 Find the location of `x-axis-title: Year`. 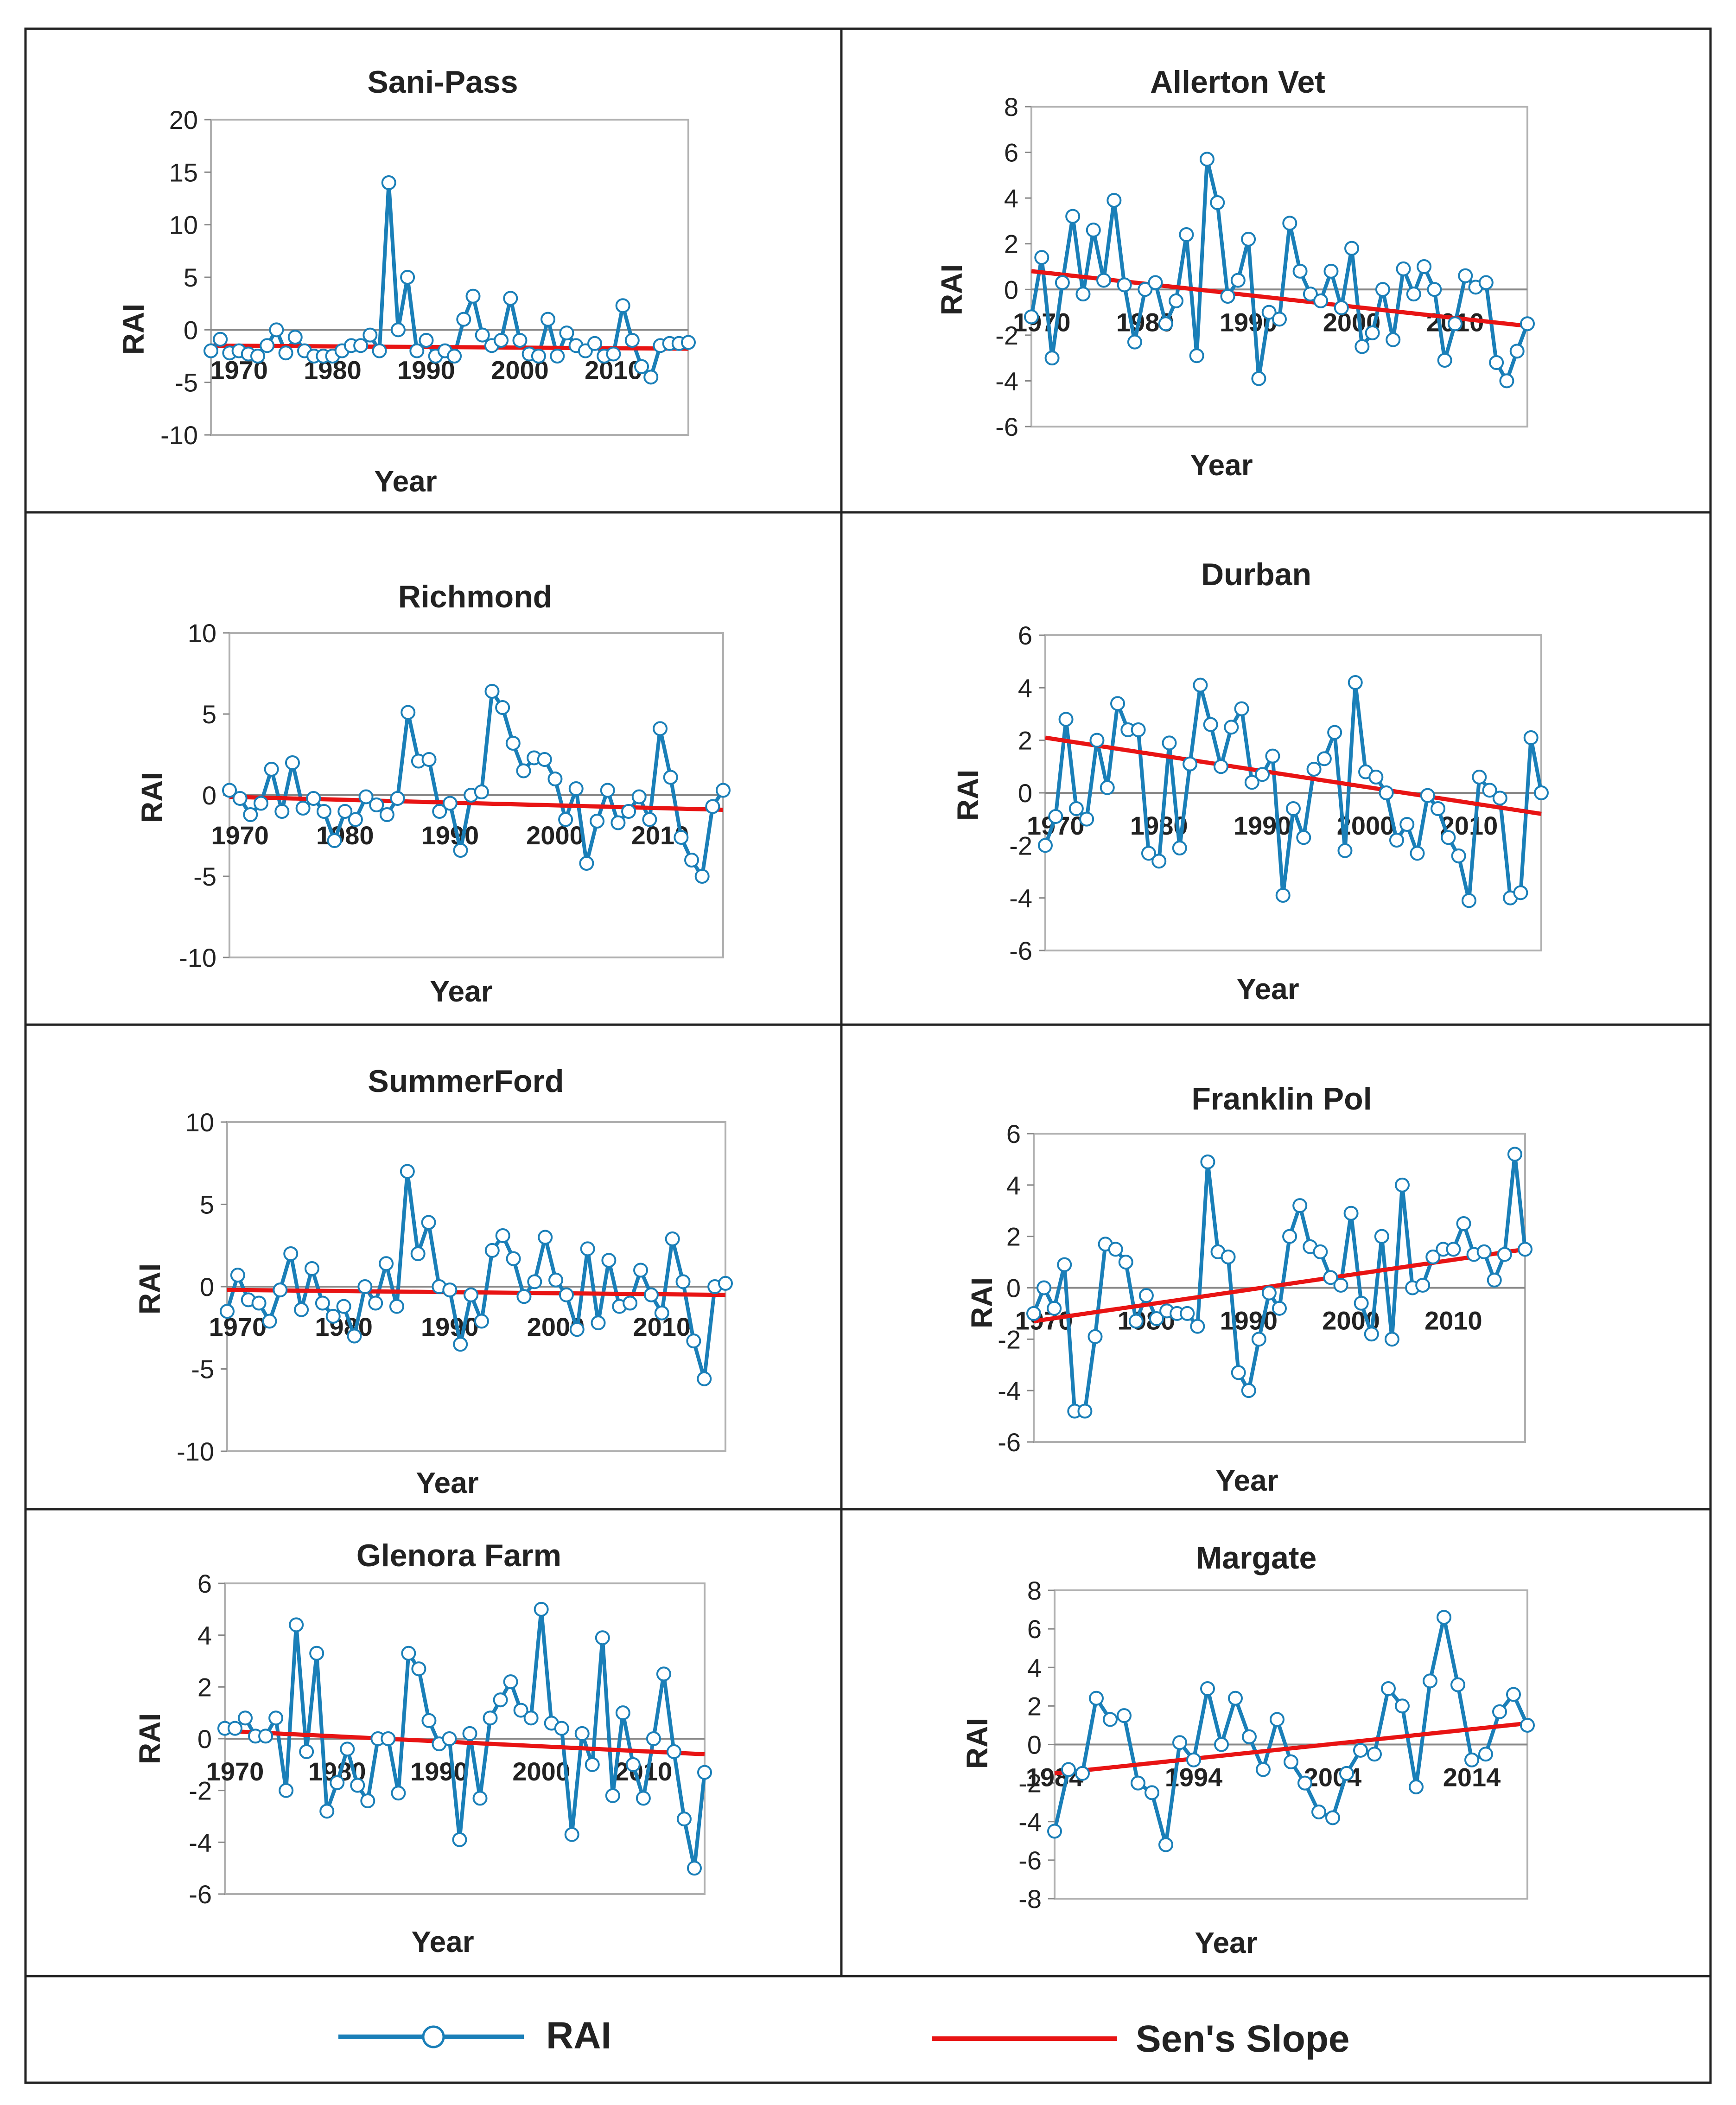

x-axis-title: Year is located at coordinates (442, 1941).